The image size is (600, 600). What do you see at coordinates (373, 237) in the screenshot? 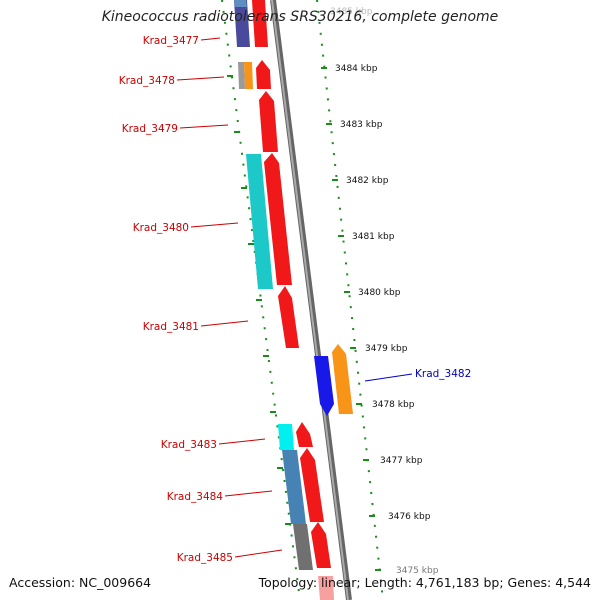
I see `ruler-label-3481: 3481 kbp` at bounding box center [373, 237].